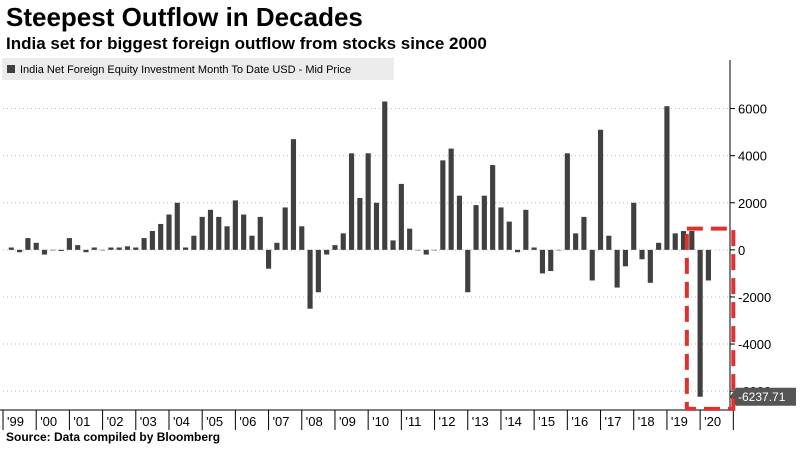  What do you see at coordinates (281, 421) in the screenshot?
I see `x-tick-label: '07` at bounding box center [281, 421].